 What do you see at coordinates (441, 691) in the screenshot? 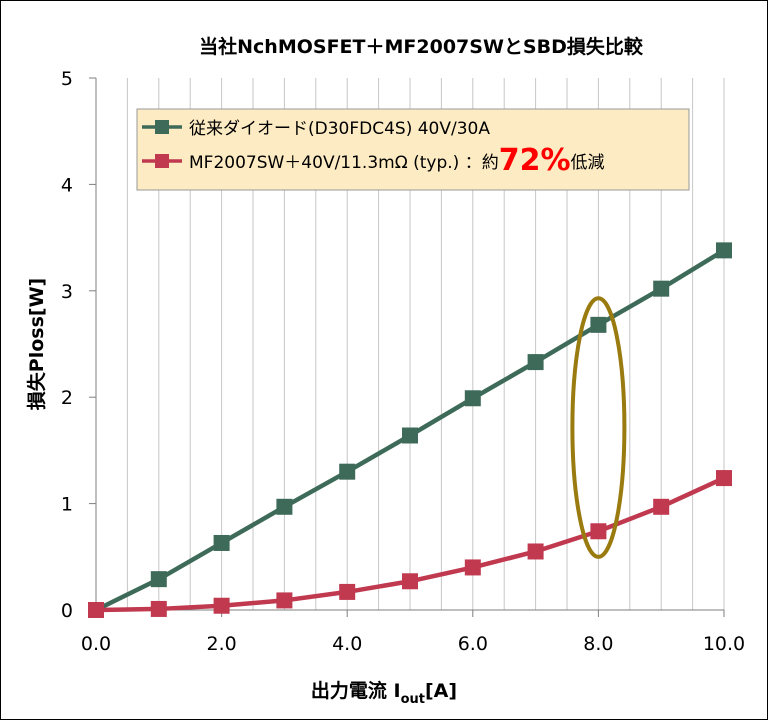
I see `x-axis-title-unit: [A]` at bounding box center [441, 691].